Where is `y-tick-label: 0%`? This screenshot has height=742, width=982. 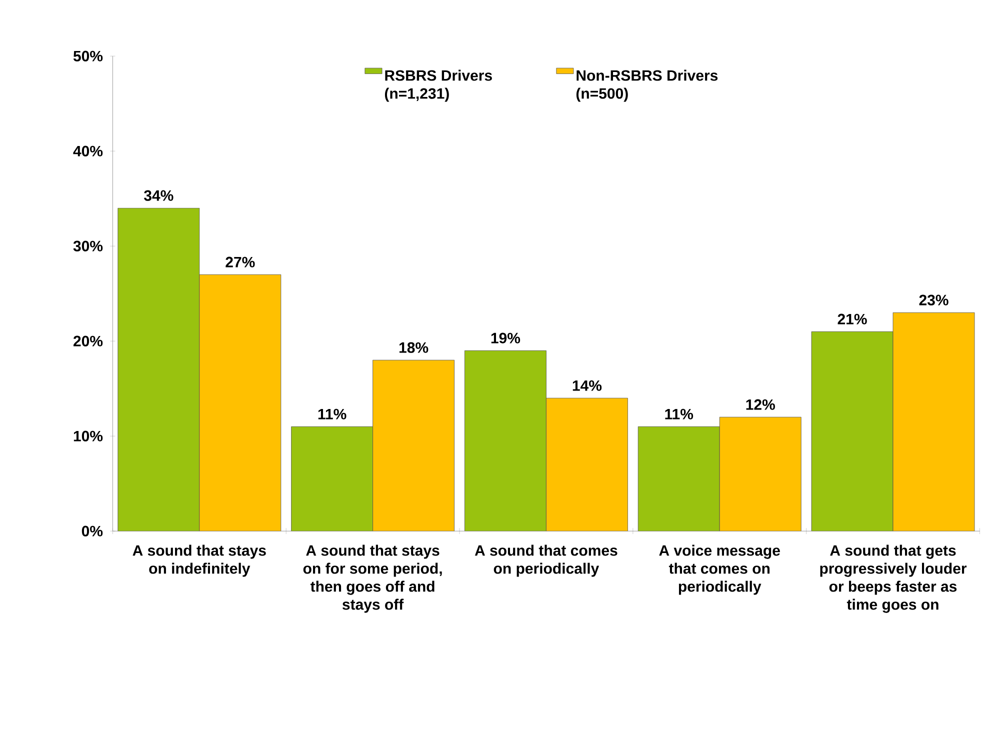 y-tick-label: 0% is located at coordinates (92, 531).